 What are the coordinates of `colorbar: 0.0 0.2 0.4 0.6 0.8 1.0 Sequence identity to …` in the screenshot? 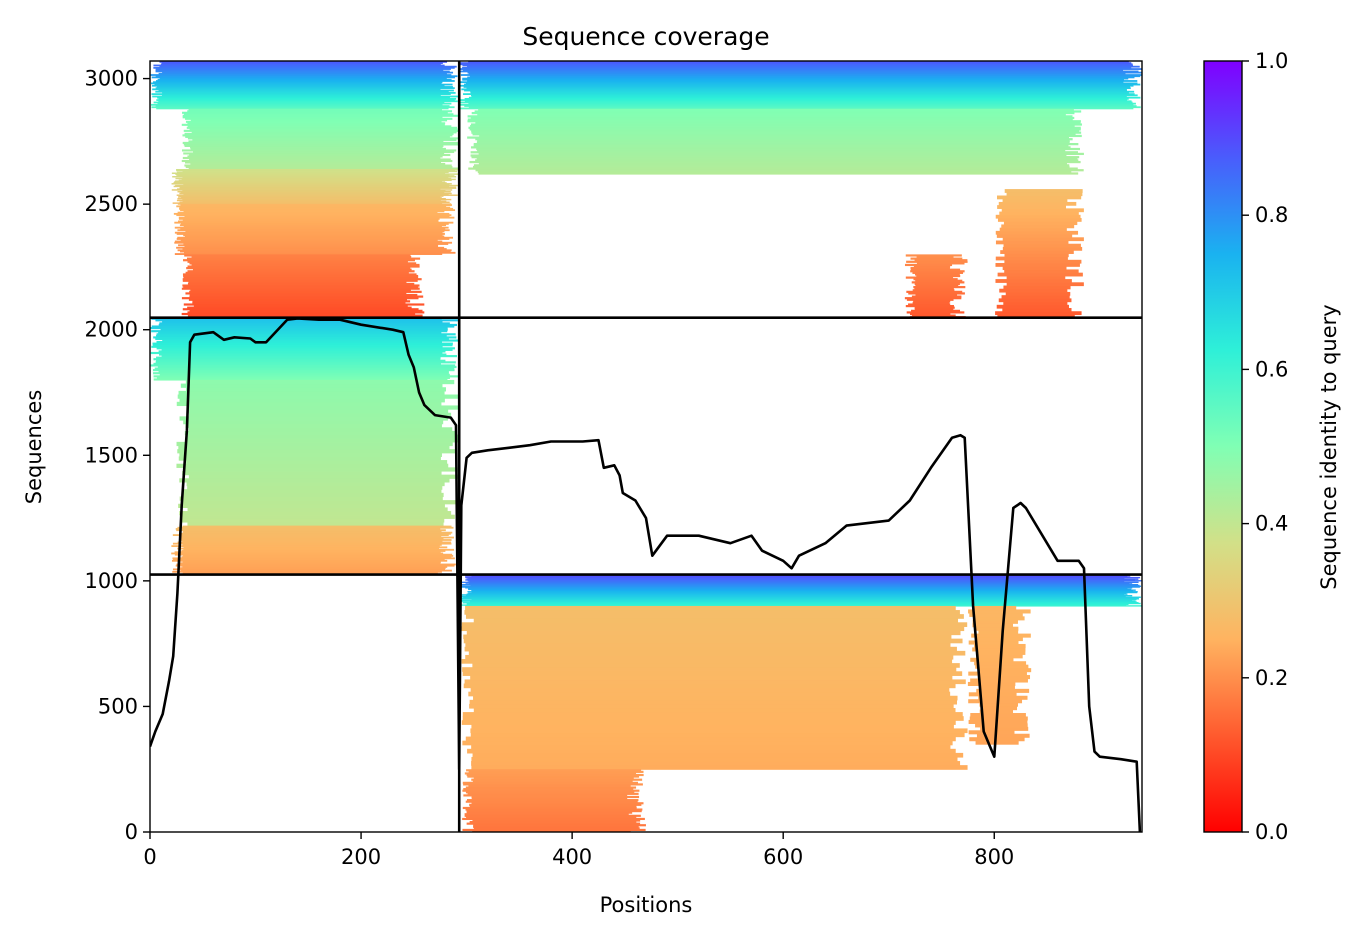 It's located at (1272, 446).